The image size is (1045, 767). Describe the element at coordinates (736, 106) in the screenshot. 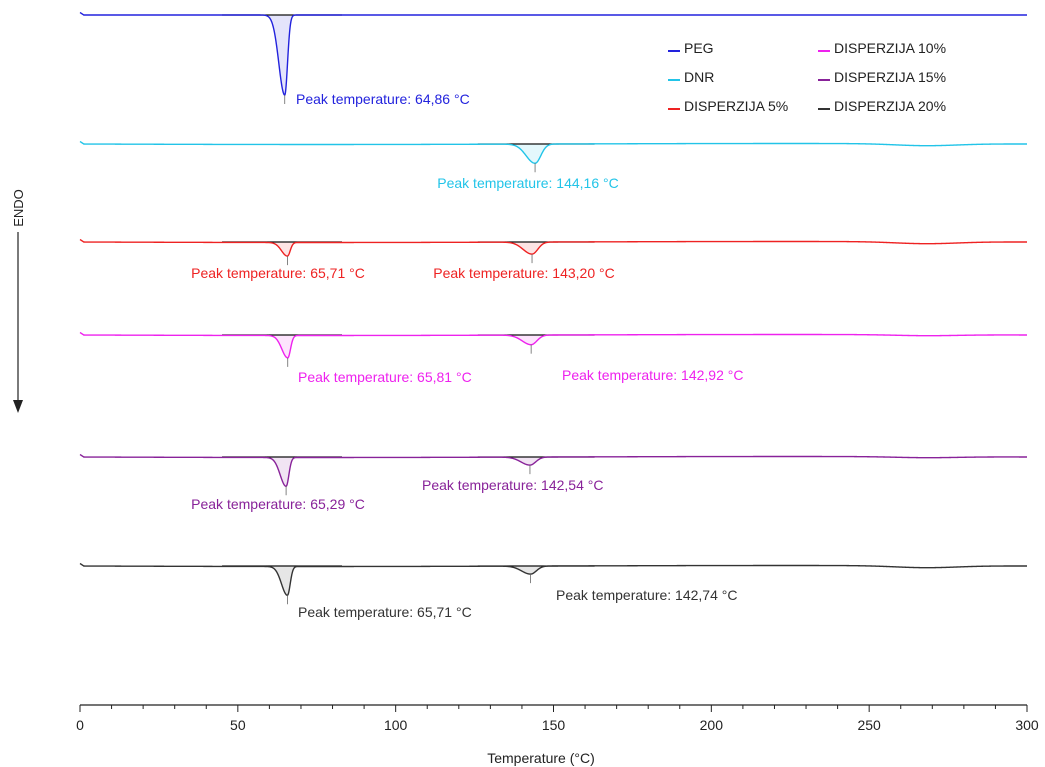

I see `legend-label: DISPERZIJA 5%` at that location.